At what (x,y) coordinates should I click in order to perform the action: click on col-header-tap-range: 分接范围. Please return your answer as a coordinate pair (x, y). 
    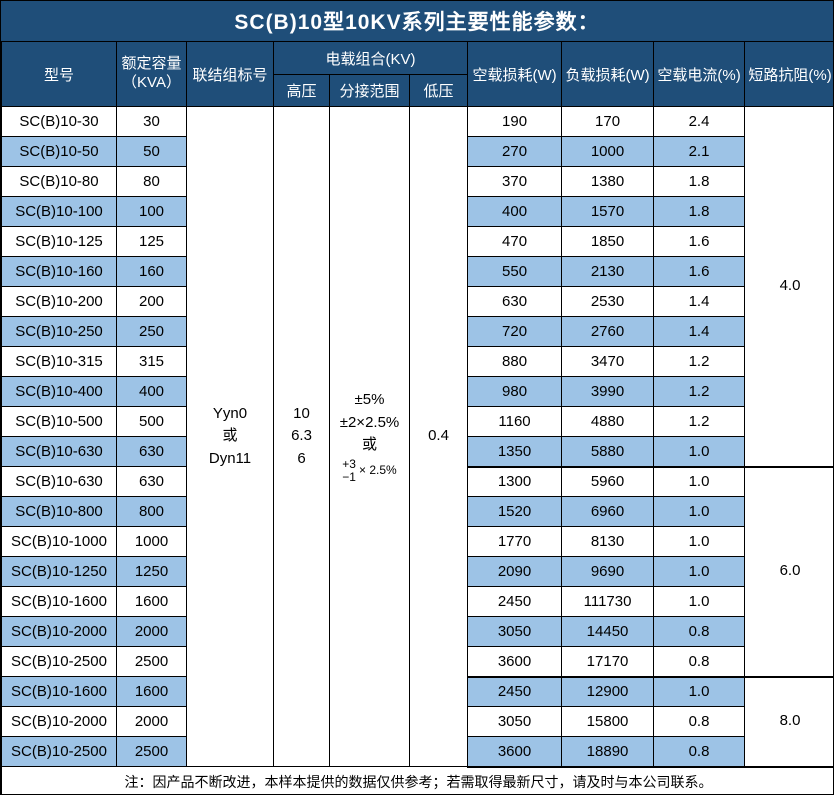
    Looking at the image, I should click on (369, 90).